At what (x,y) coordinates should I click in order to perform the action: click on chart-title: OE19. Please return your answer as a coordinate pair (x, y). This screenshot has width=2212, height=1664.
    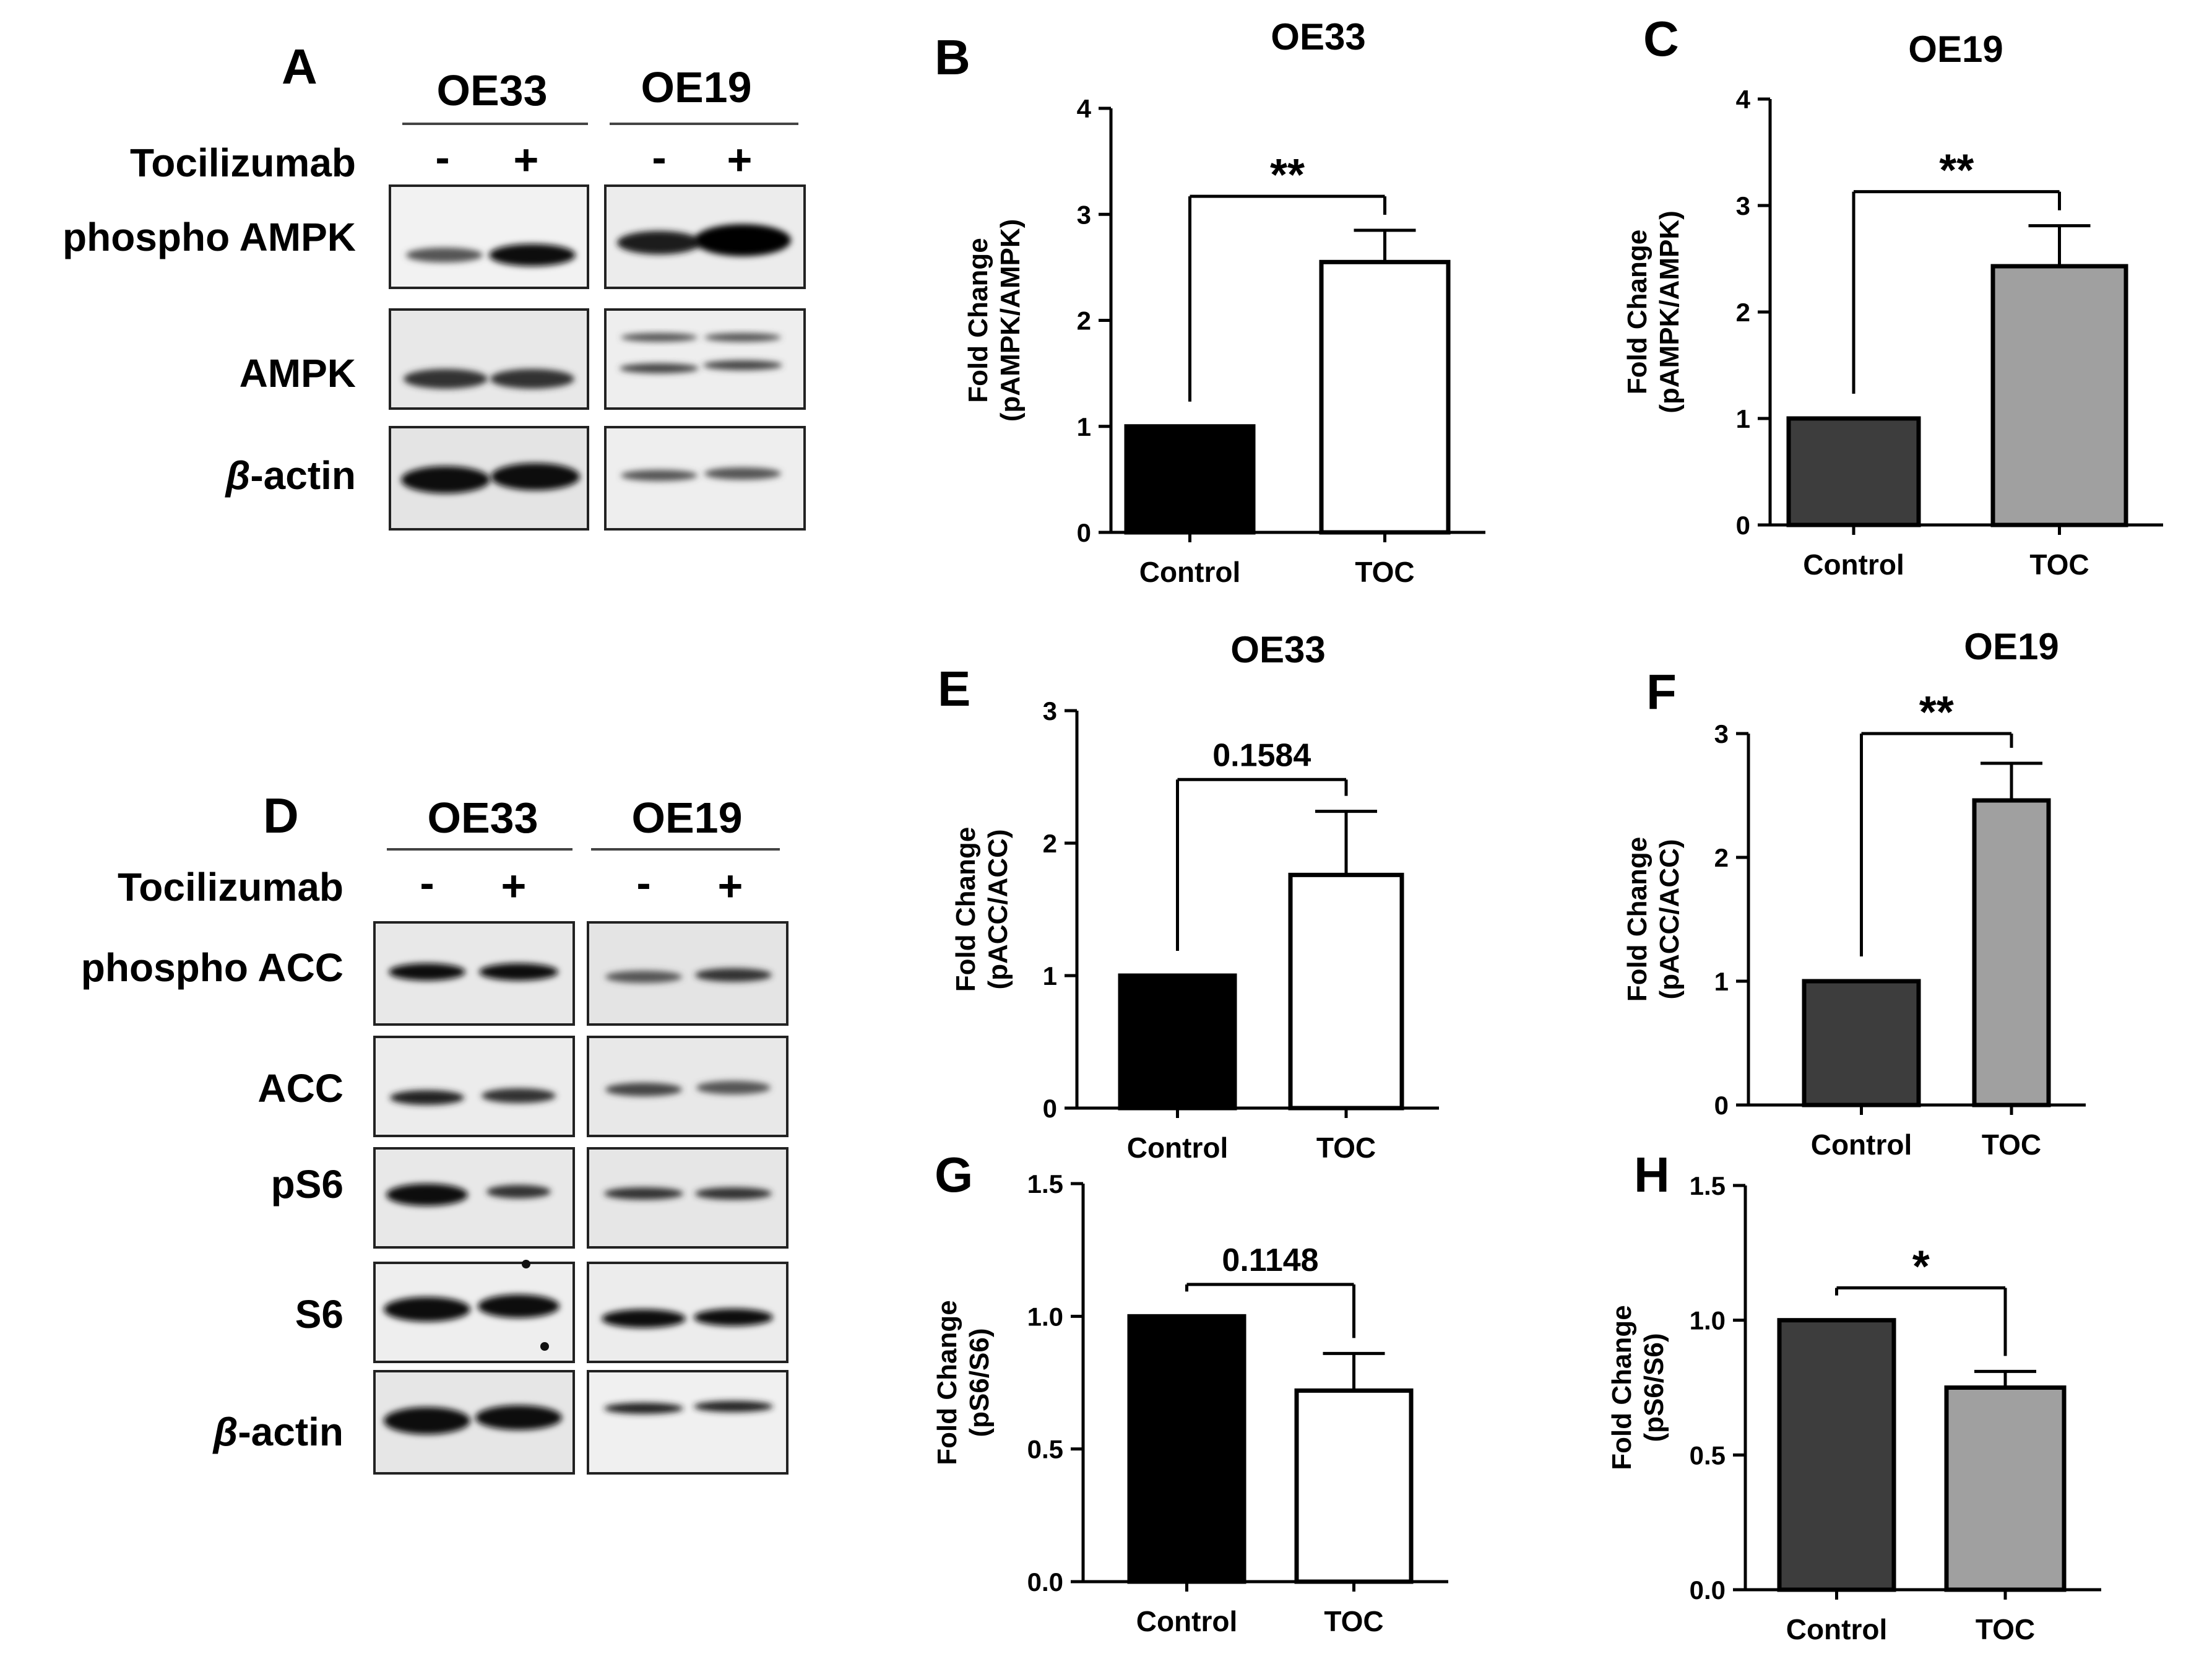
    Looking at the image, I should click on (2011, 646).